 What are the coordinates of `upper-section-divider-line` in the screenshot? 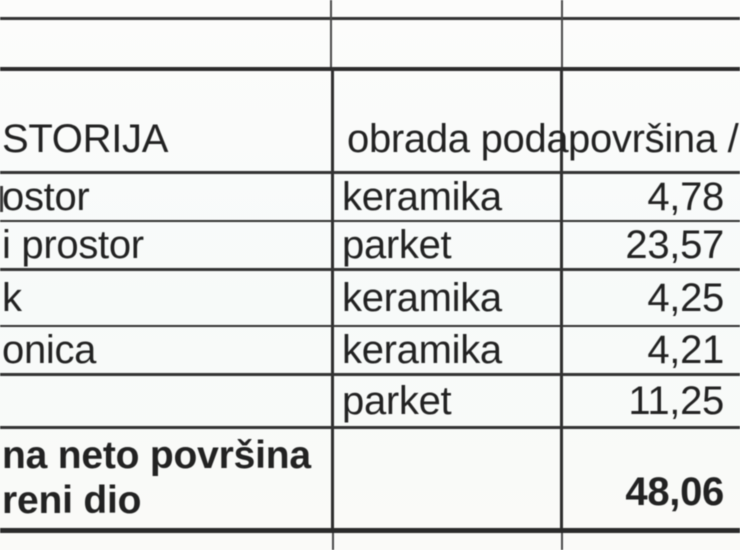 It's located at (370, 18).